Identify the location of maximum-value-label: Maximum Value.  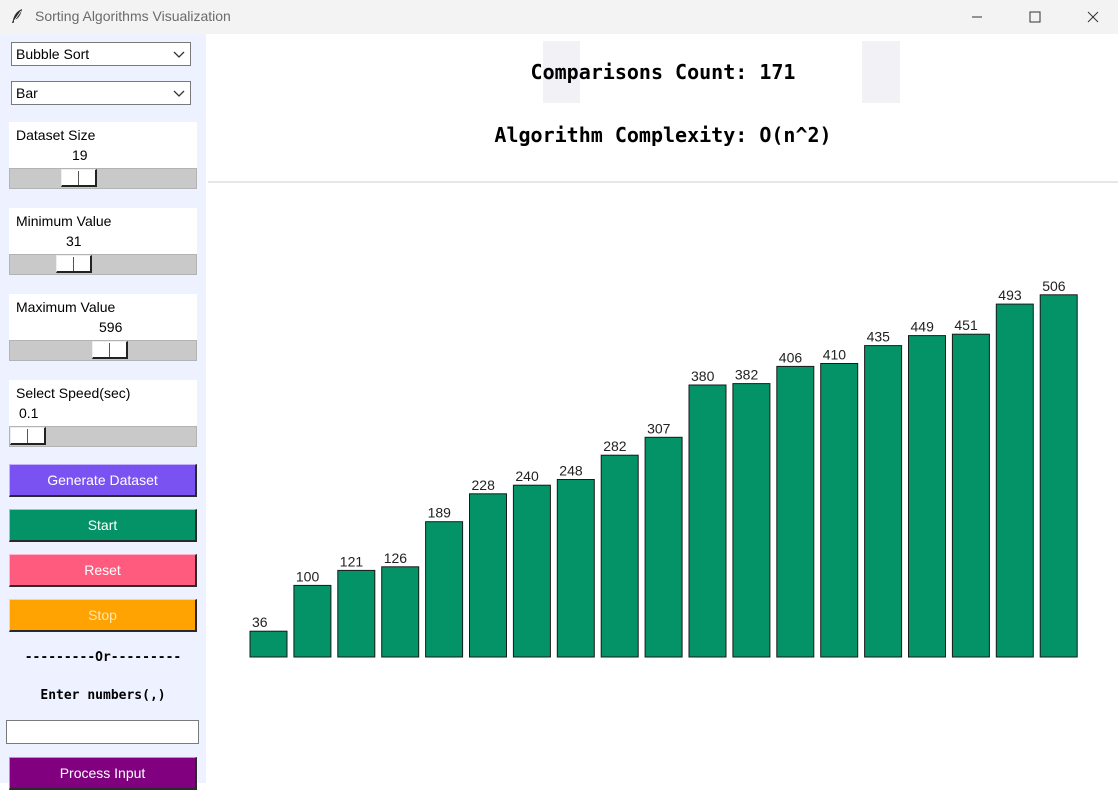
(66, 307).